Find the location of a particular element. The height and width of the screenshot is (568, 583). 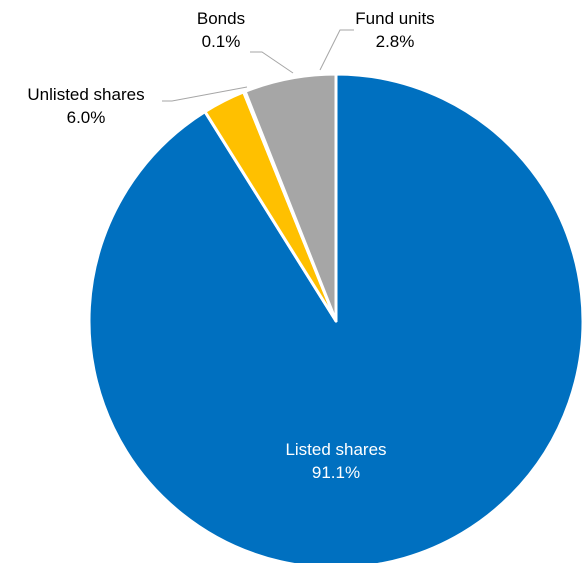

slice-value-listed-shares: 91.1% is located at coordinates (336, 472).